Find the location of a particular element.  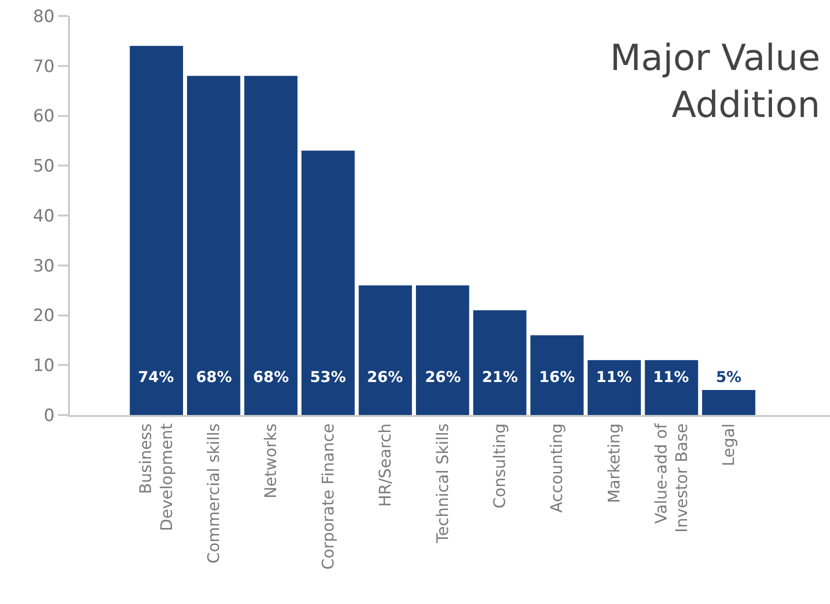

x-tick-label: Corporate Finance is located at coordinates (328, 496).